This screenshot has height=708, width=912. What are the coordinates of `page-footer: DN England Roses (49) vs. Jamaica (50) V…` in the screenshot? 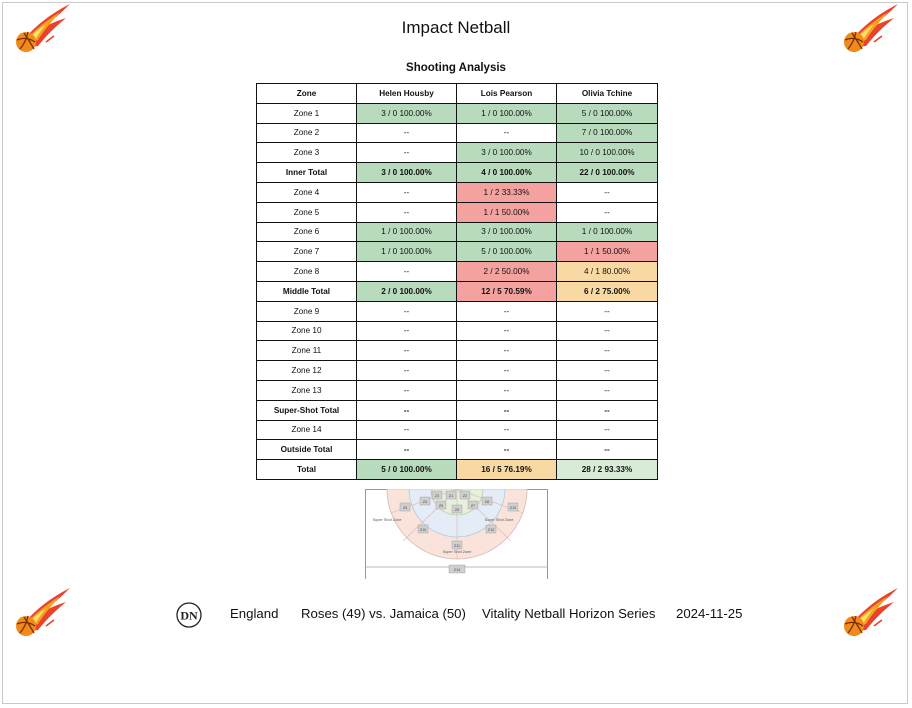 It's located at (456, 614).